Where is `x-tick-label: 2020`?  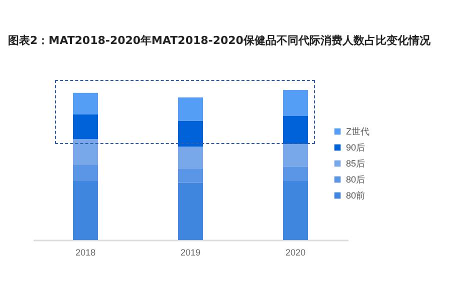 x-tick-label: 2020 is located at coordinates (295, 253).